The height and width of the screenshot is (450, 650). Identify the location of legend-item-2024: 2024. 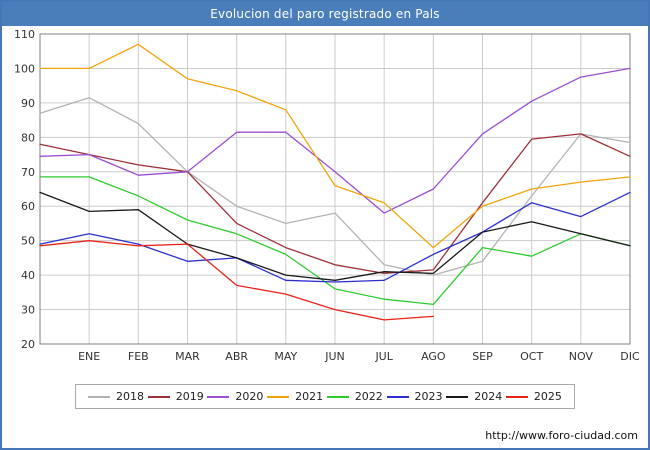
(474, 396).